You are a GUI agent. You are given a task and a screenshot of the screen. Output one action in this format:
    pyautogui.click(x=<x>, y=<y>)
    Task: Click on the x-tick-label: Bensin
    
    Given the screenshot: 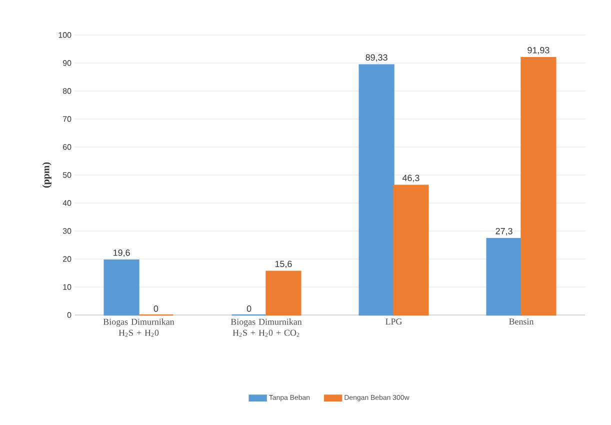 What is the action you would take?
    pyautogui.click(x=521, y=321)
    